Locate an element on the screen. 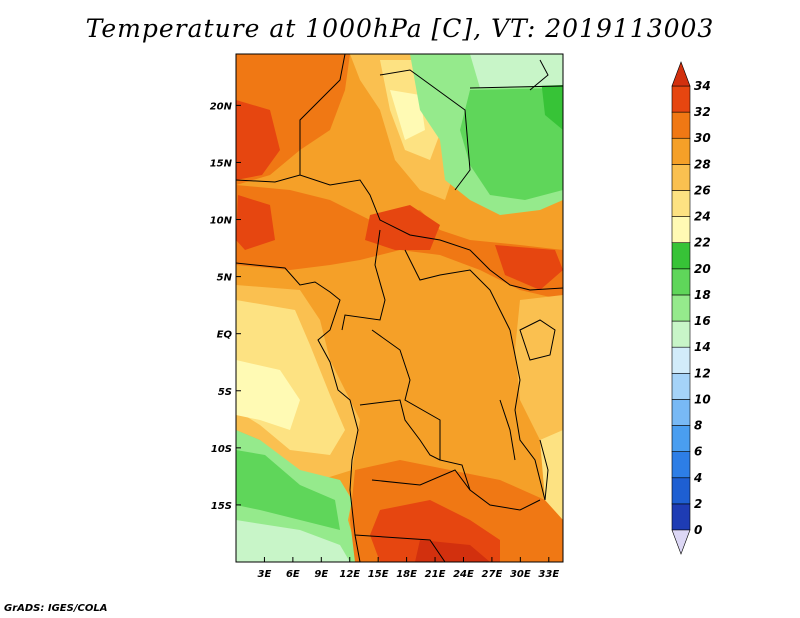 This screenshot has height=618, width=800. west-coastline is located at coordinates (298, 412).